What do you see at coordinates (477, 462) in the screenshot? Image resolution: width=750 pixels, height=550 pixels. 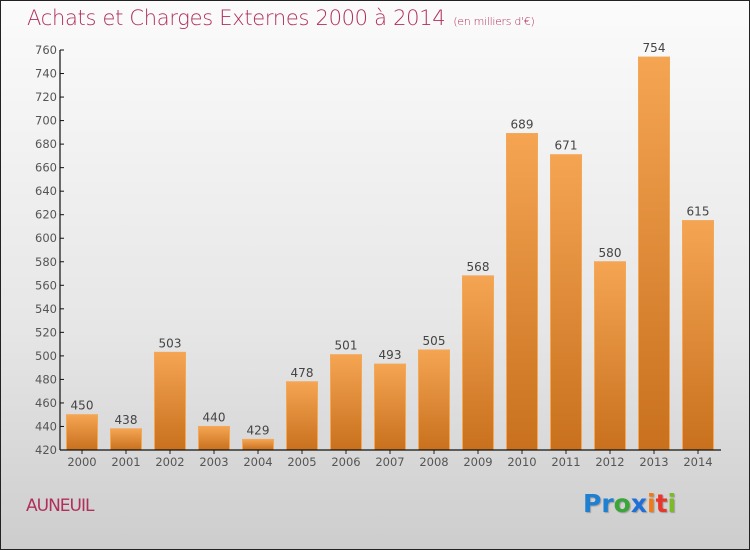 I see `x-tick-label-2009: 2009` at bounding box center [477, 462].